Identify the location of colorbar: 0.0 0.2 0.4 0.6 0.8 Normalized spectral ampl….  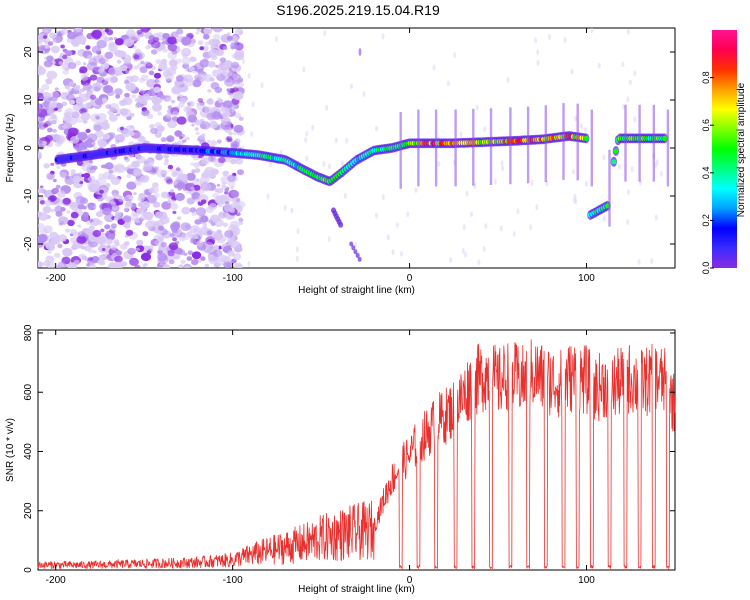
(724, 152).